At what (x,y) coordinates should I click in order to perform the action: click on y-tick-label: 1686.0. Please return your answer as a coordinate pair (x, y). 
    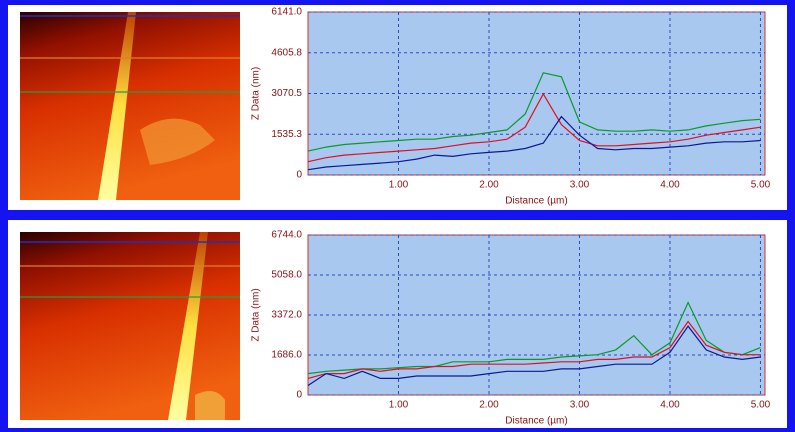
    Looking at the image, I should click on (286, 355).